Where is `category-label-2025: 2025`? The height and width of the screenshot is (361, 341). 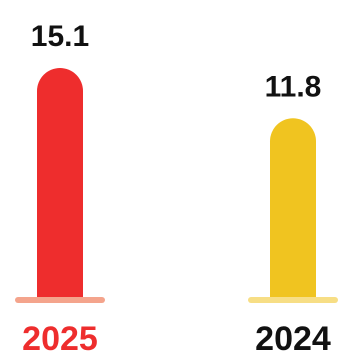 category-label-2025: 2025 is located at coordinates (60, 338).